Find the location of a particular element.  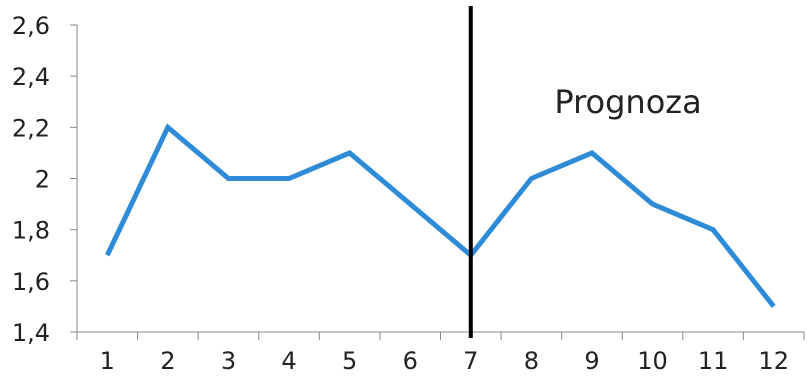

x-tick-label: 2 is located at coordinates (167, 361).